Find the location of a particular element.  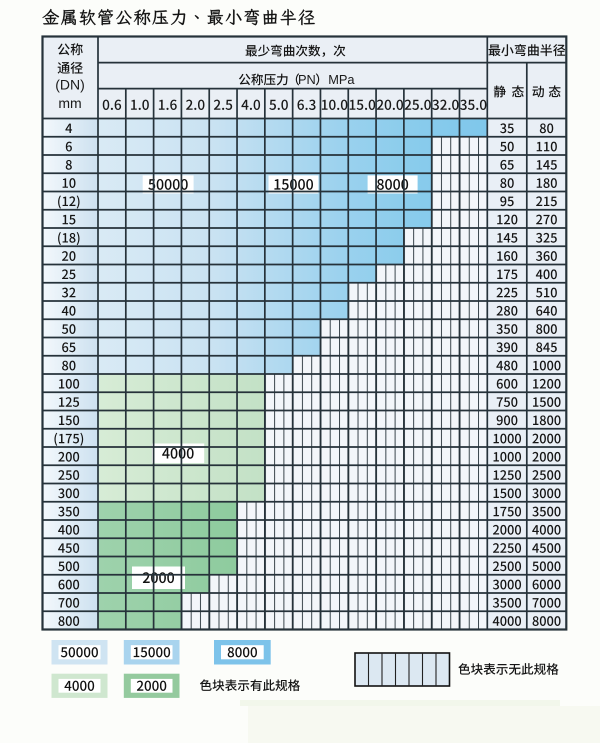

svg-text: PN is located at coordinates (307, 79).